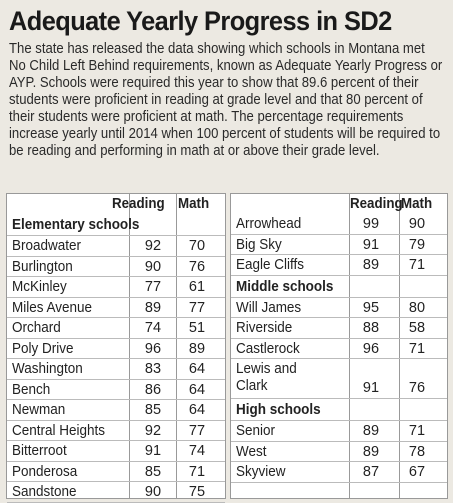  What do you see at coordinates (197, 451) in the screenshot?
I see `math-value: 74` at bounding box center [197, 451].